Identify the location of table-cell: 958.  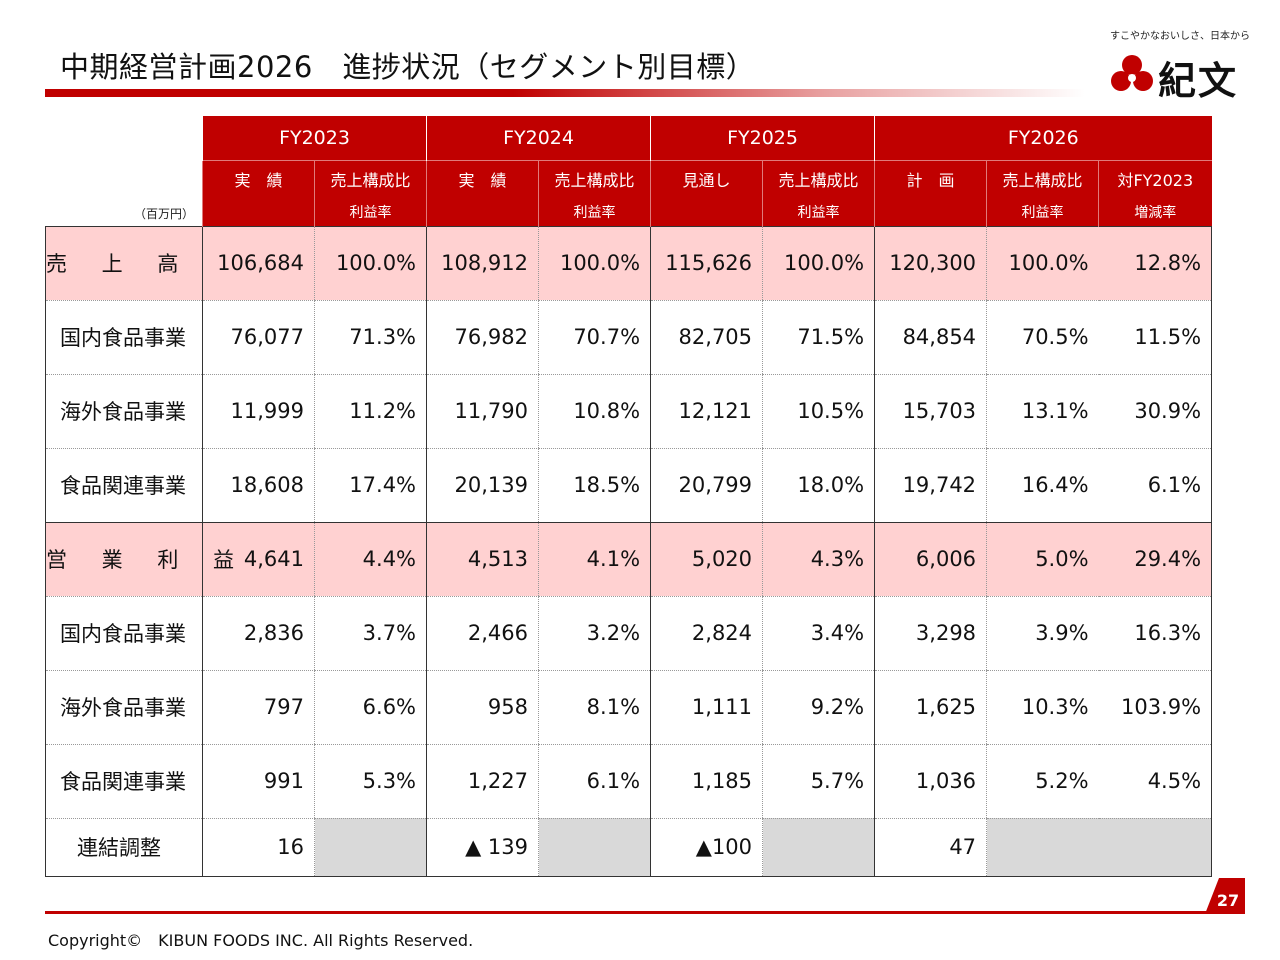
(482, 707).